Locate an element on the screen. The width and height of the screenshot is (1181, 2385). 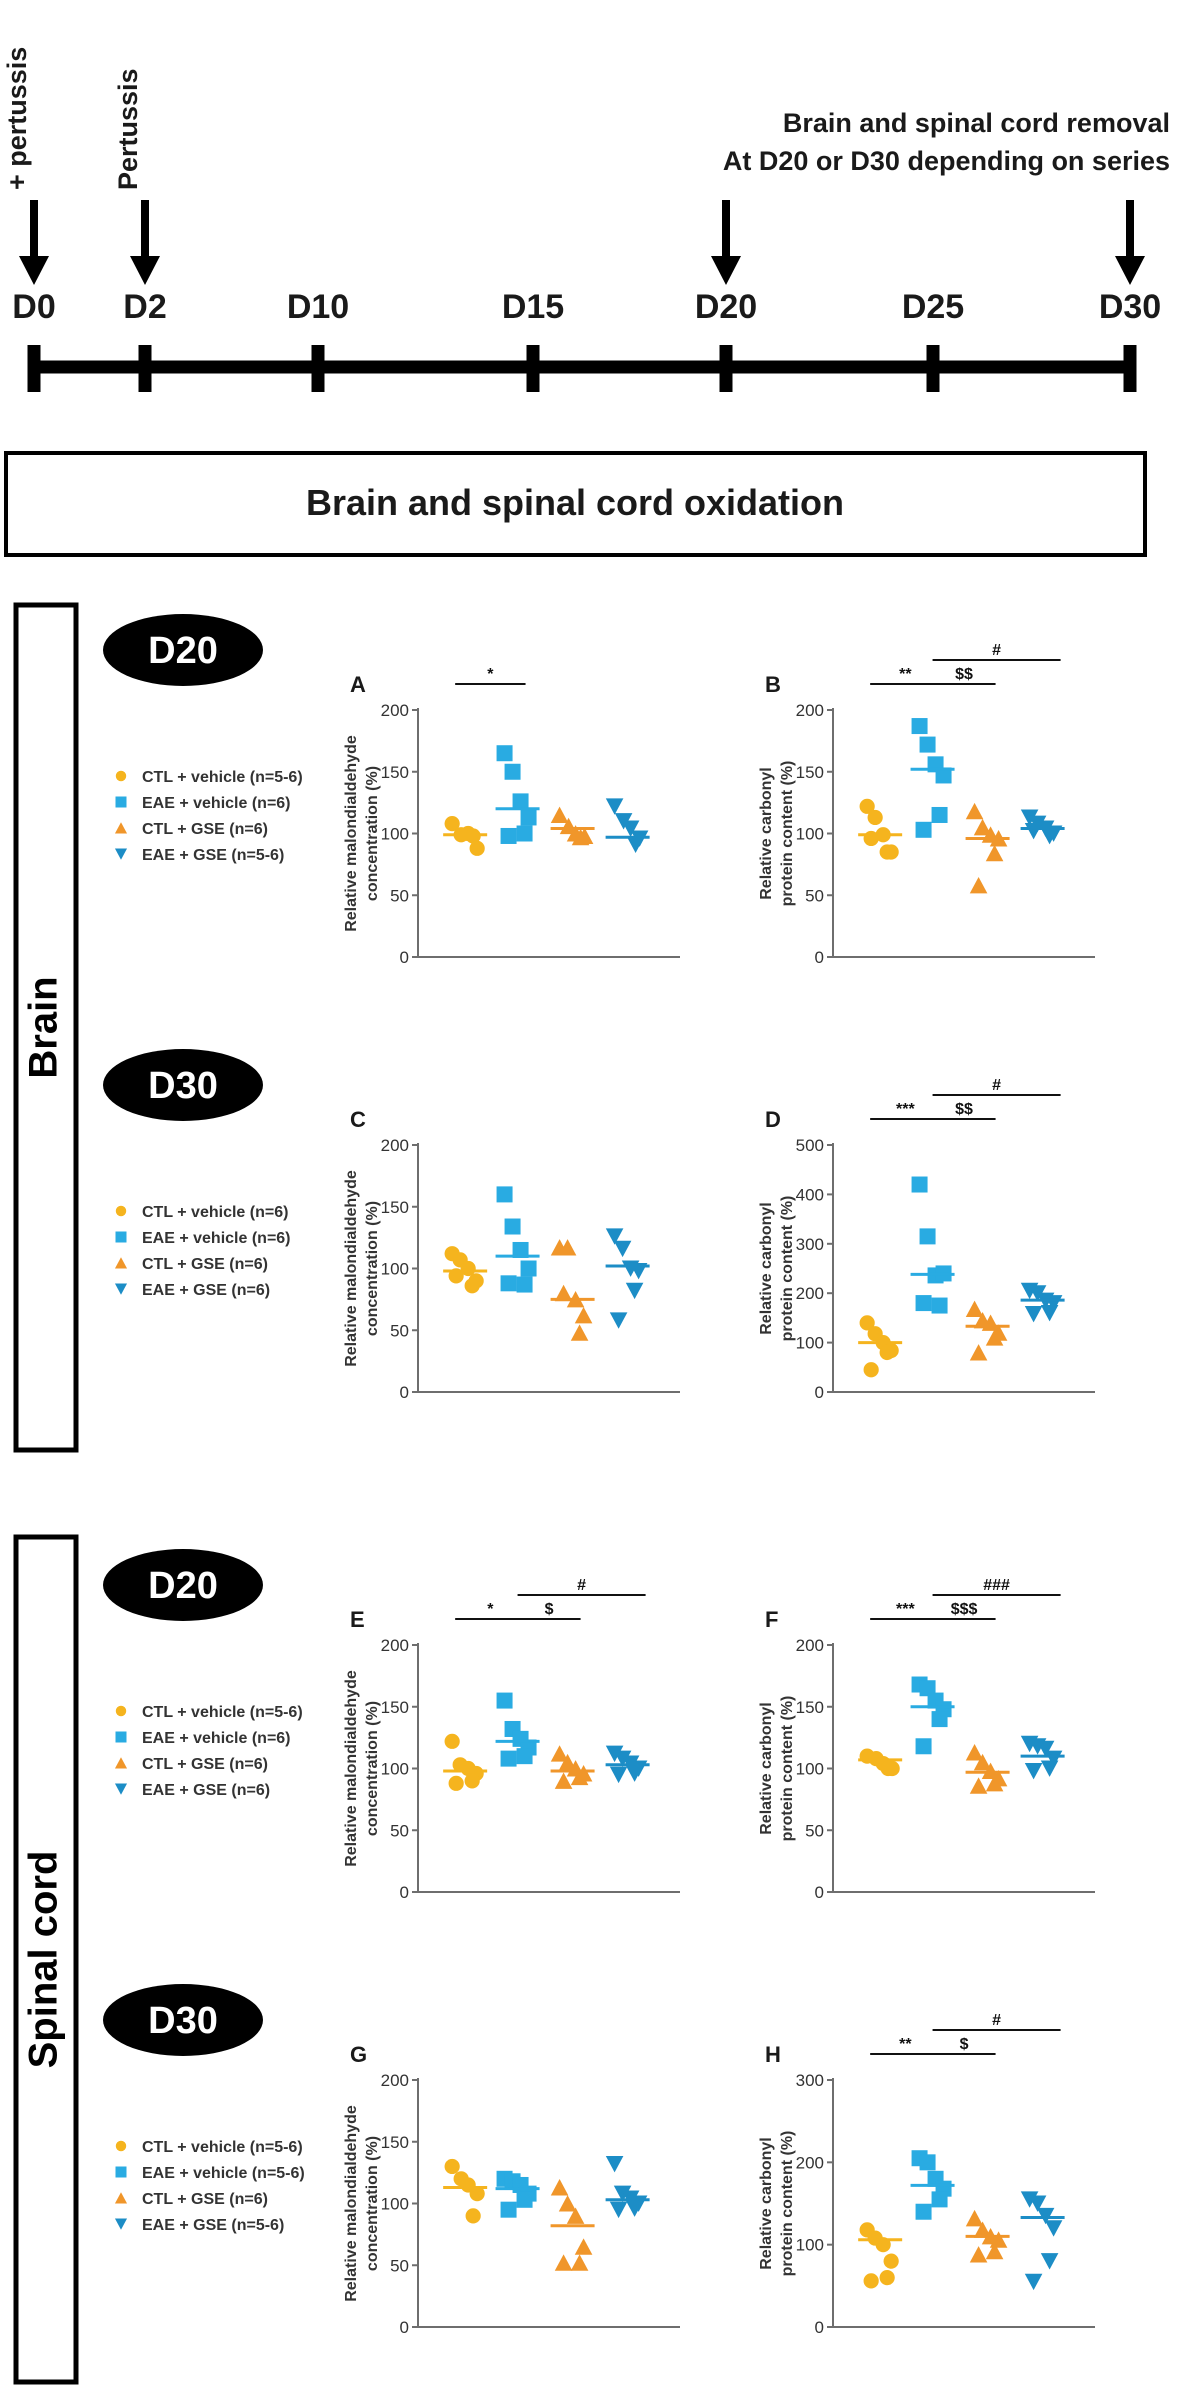
panel-letter: H is located at coordinates (773, 2054).